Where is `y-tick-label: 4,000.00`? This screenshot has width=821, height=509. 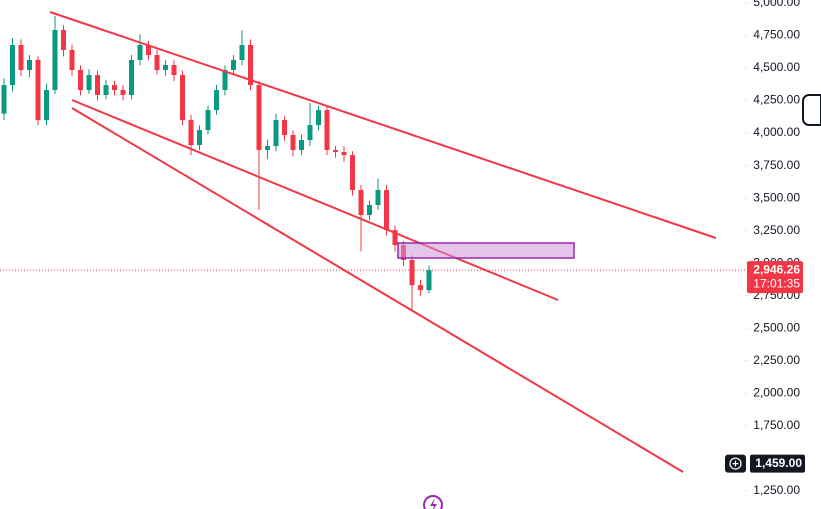
y-tick-label: 4,000.00 is located at coordinates (776, 132).